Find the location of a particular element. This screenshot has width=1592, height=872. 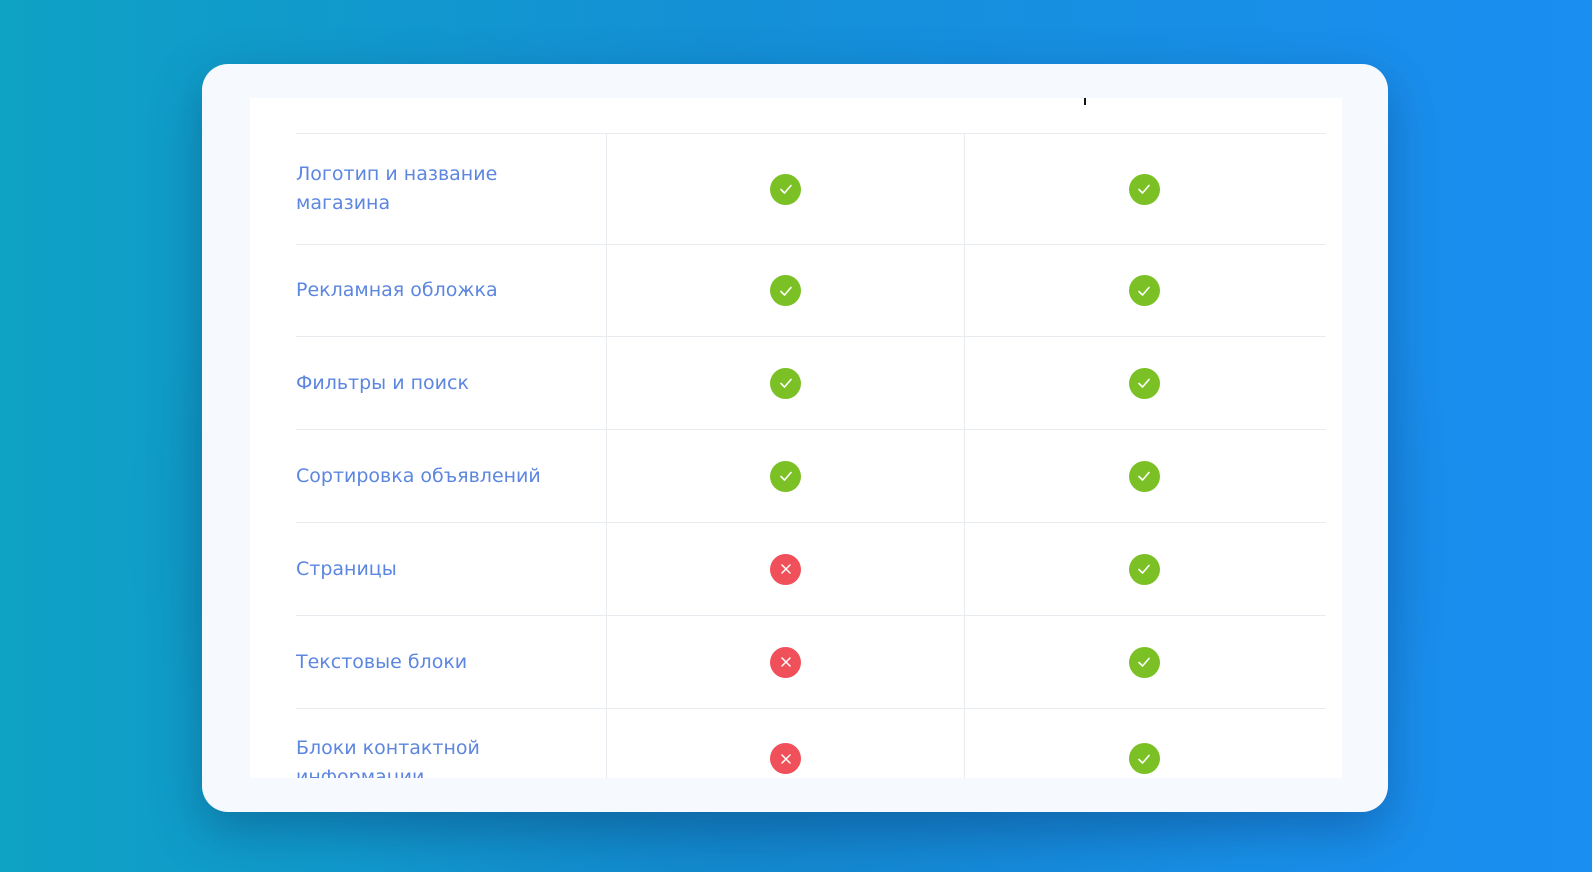

feature-label-cell: Сортировка объявлений is located at coordinates (451, 476).